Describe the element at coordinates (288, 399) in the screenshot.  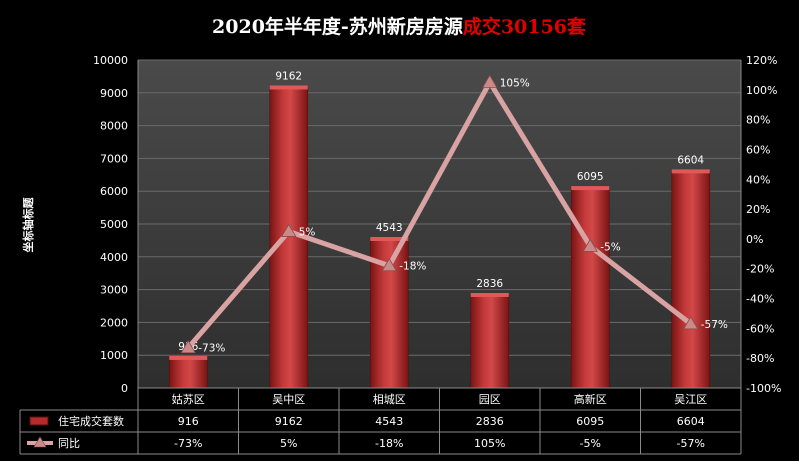
I see `category-label: 吴中区` at that location.